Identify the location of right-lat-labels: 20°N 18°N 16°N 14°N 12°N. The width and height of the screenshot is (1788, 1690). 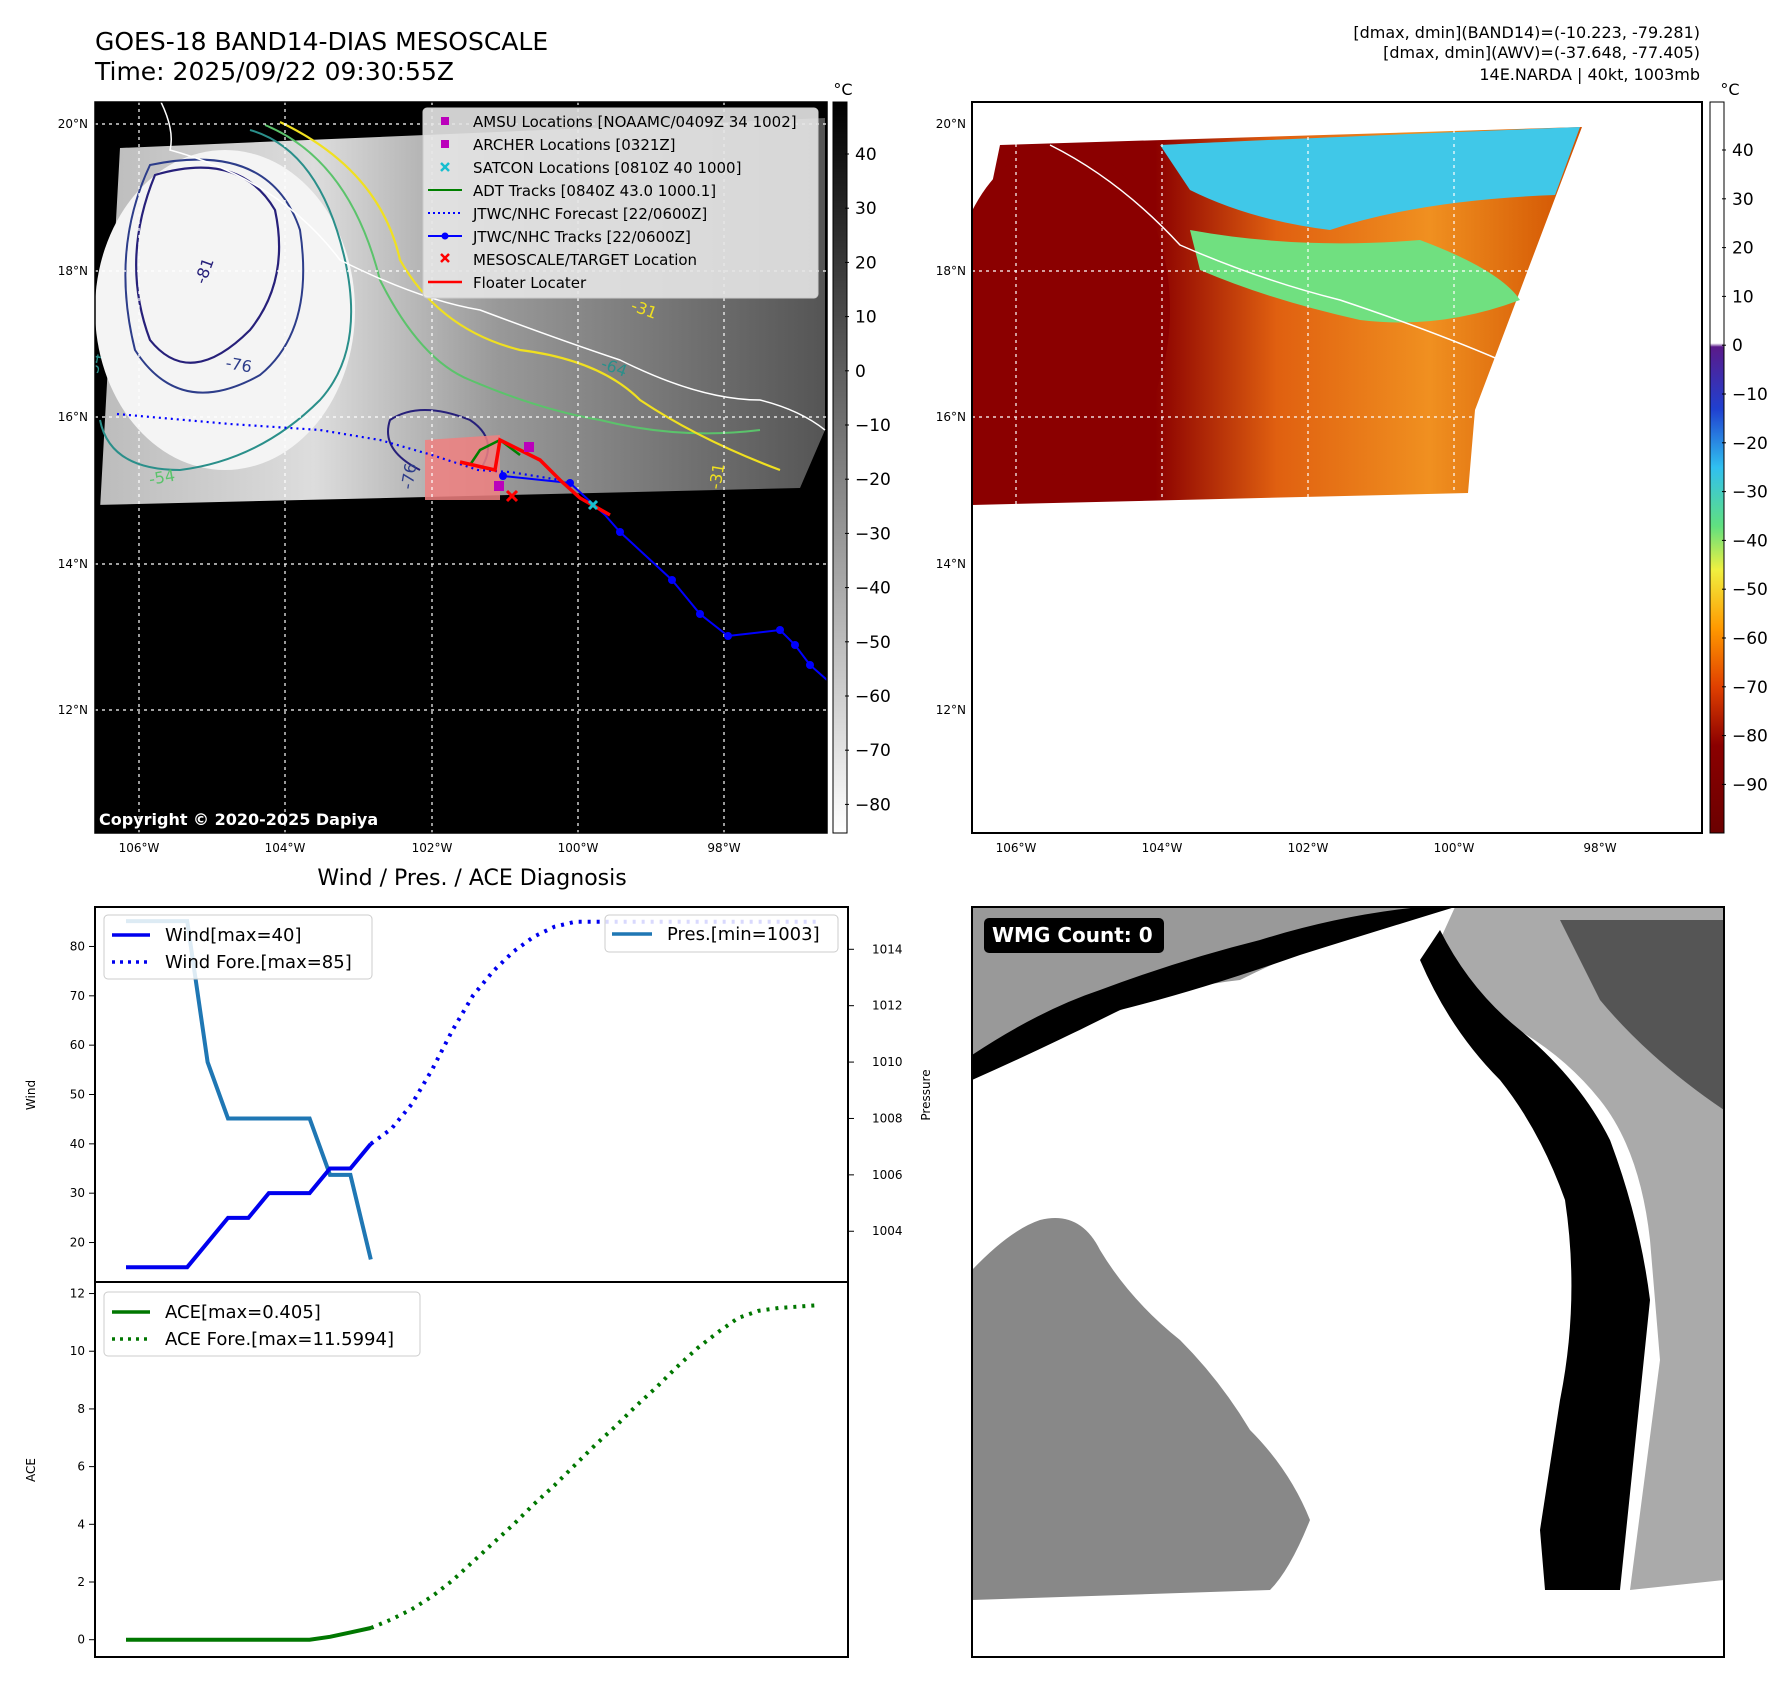
(951, 417).